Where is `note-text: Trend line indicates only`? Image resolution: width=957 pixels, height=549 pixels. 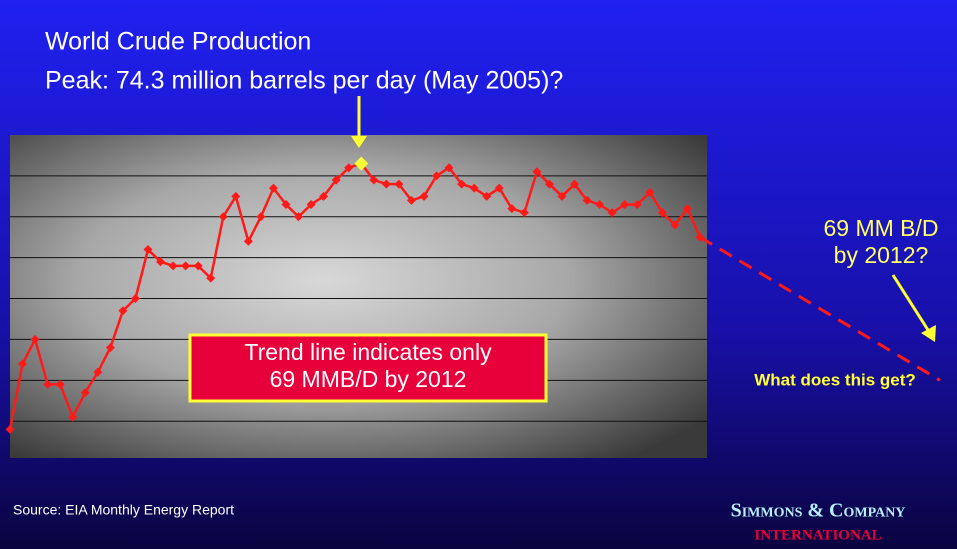 note-text: Trend line indicates only is located at coordinates (368, 352).